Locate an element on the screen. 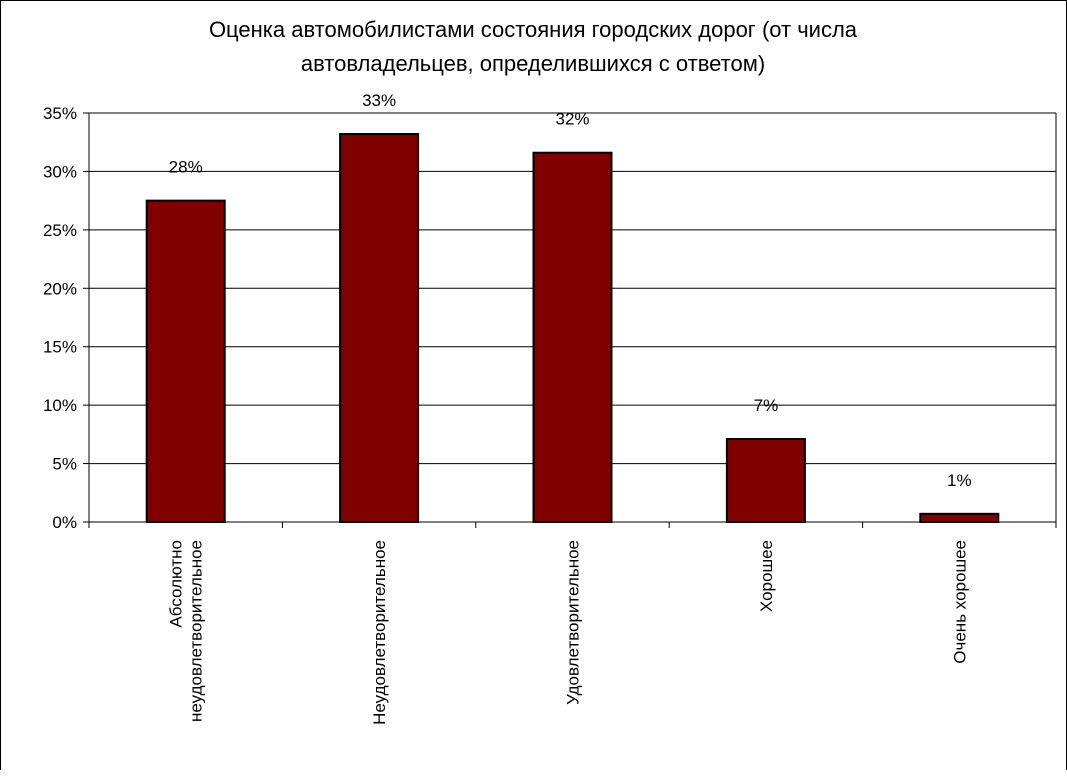 The width and height of the screenshot is (1067, 777). x-category-label-line: Неудовлетворительное is located at coordinates (379, 632).